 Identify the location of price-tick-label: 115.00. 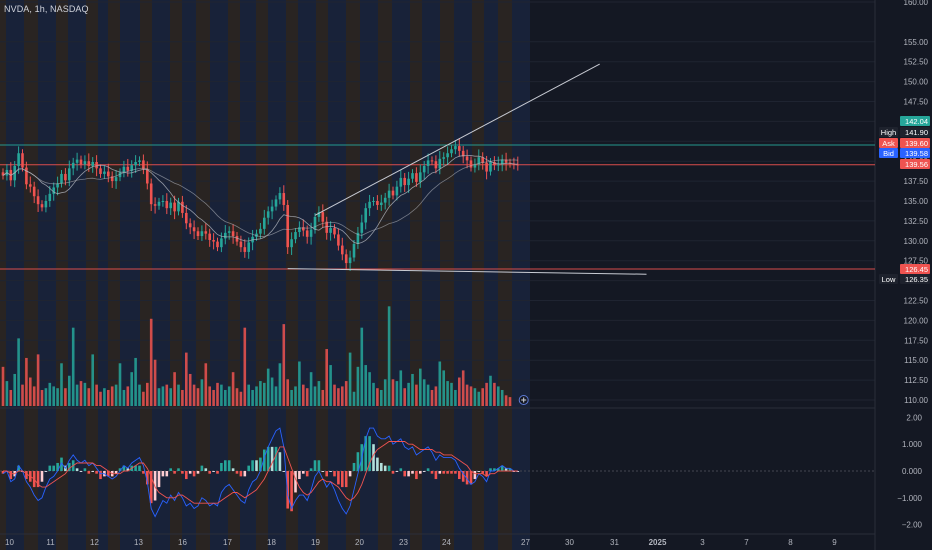
(916, 360).